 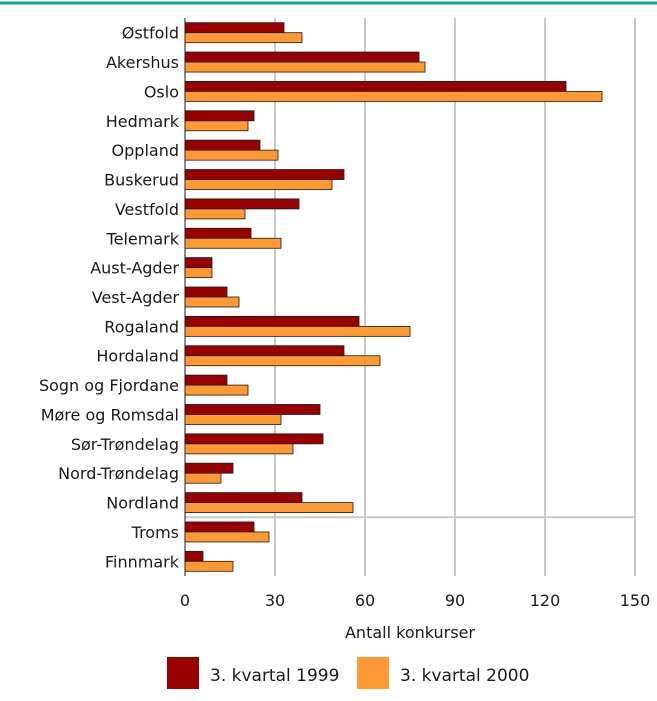 What do you see at coordinates (415, 600) in the screenshot?
I see `x-tick-labels: 0 30 60 90 120 150` at bounding box center [415, 600].